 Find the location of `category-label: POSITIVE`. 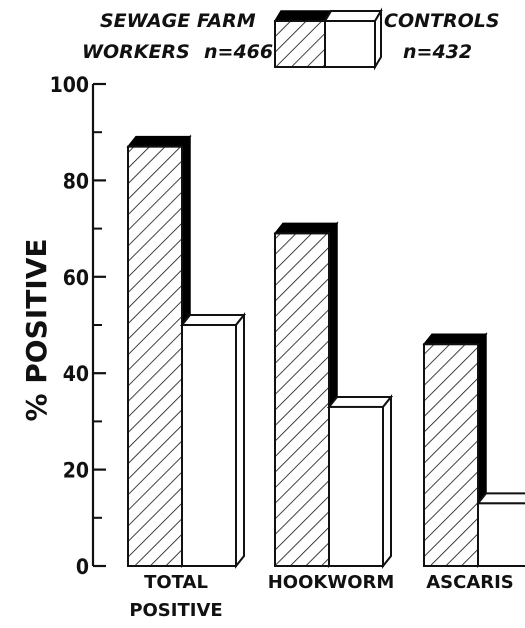

category-label: POSITIVE is located at coordinates (175, 610).